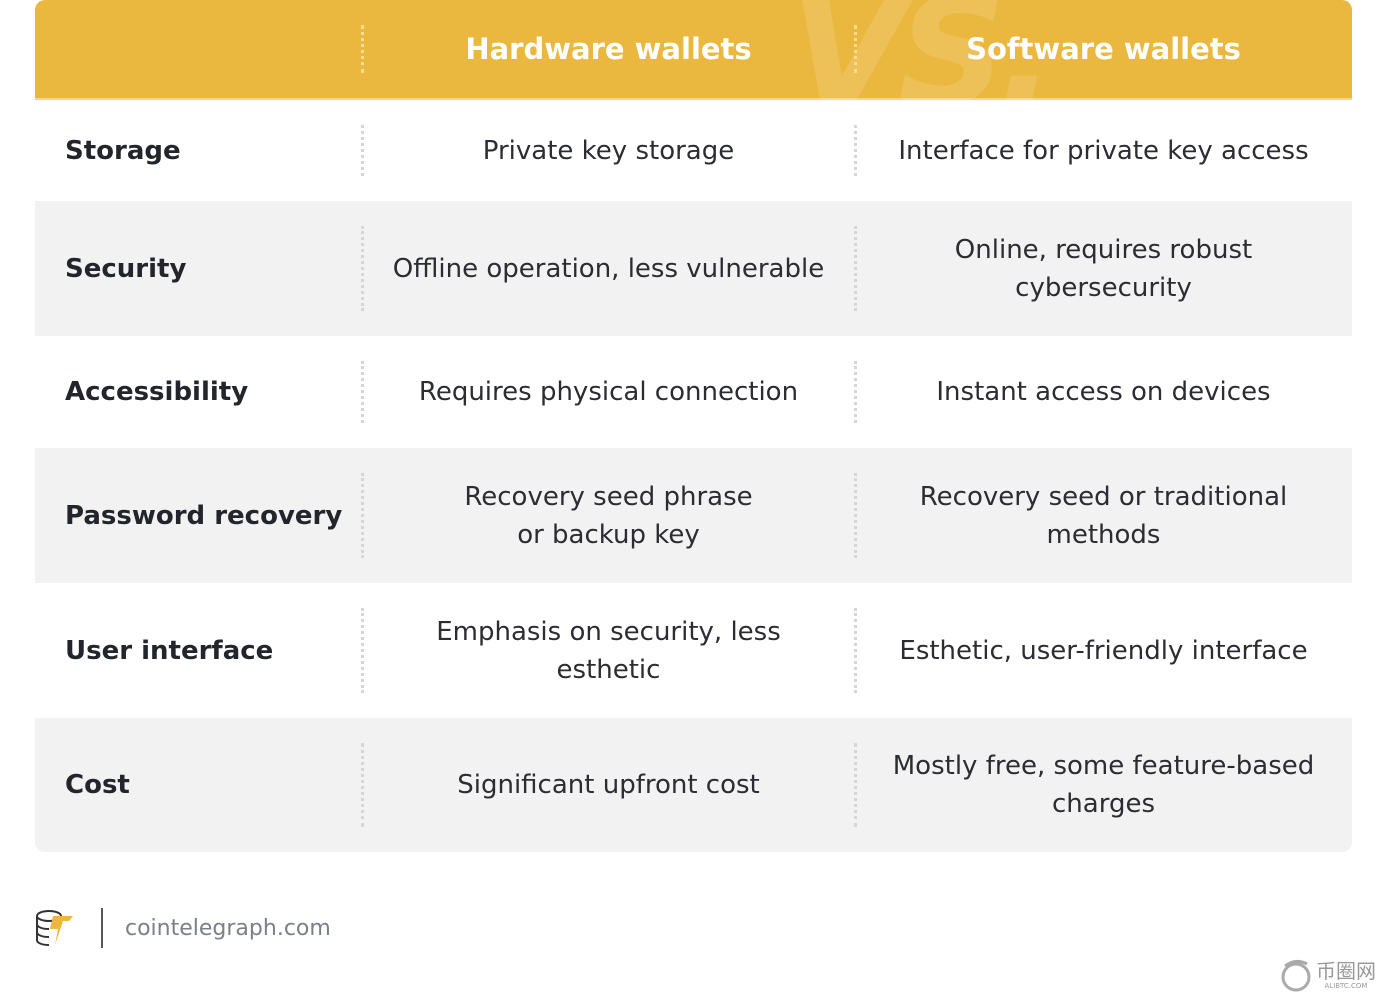 The image size is (1382, 996). I want to click on row-label: Cost, so click(97, 785).